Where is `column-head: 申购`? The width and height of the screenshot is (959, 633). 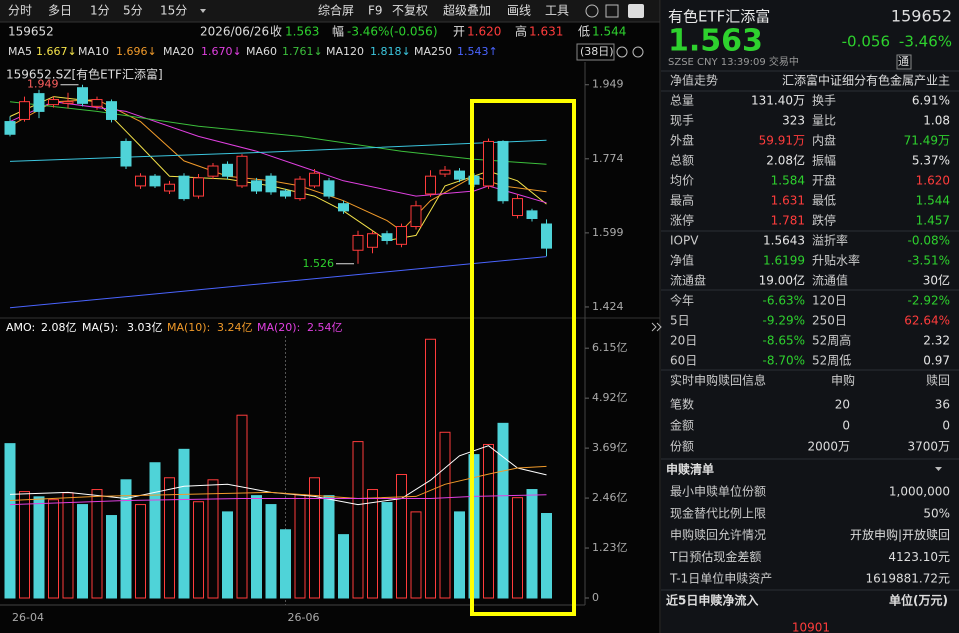 column-head: 申购 is located at coordinates (843, 380).